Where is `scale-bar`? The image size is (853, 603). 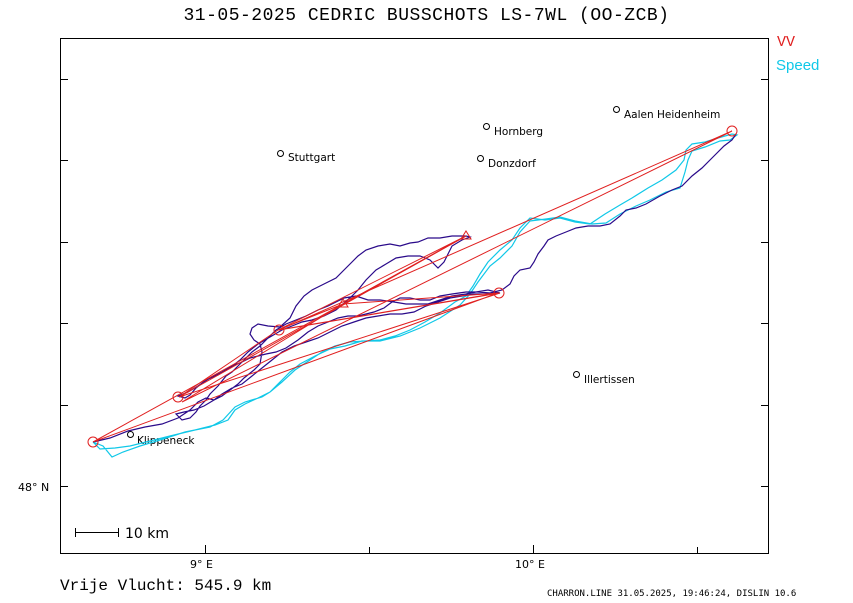 scale-bar is located at coordinates (97, 532).